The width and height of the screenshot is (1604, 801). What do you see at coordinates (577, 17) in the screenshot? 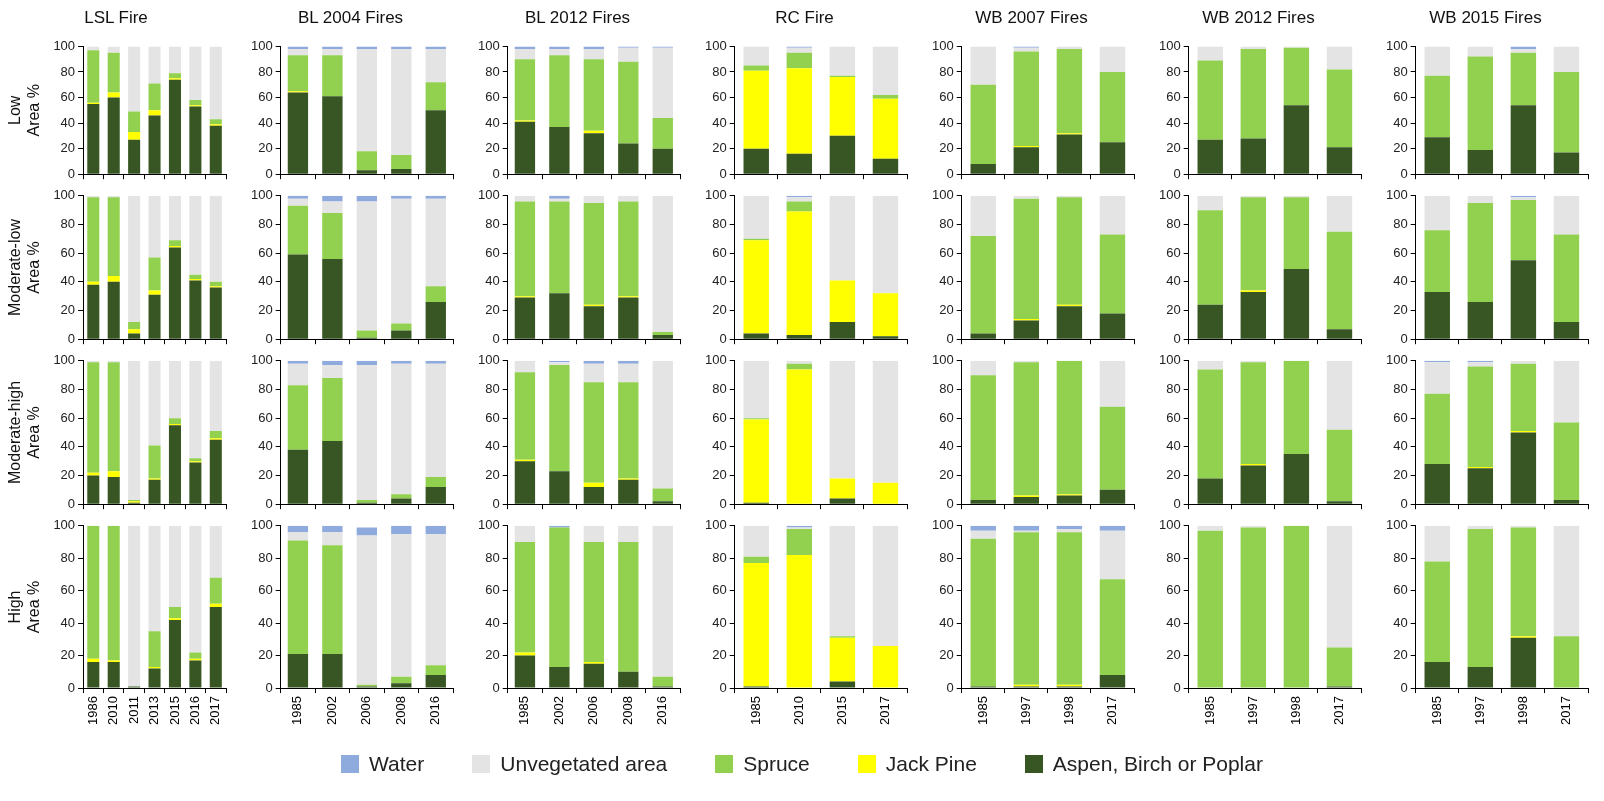
I see `chart-title: BL 2012 Fires` at bounding box center [577, 17].